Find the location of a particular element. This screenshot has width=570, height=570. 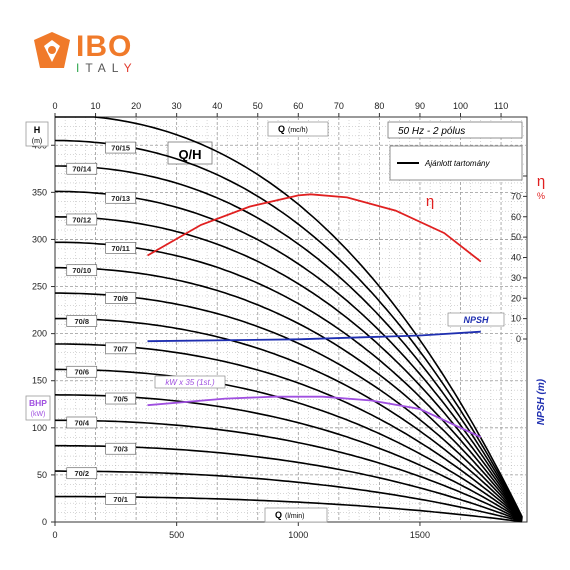

top-axis-tick-label: 10 is located at coordinates (96, 106).